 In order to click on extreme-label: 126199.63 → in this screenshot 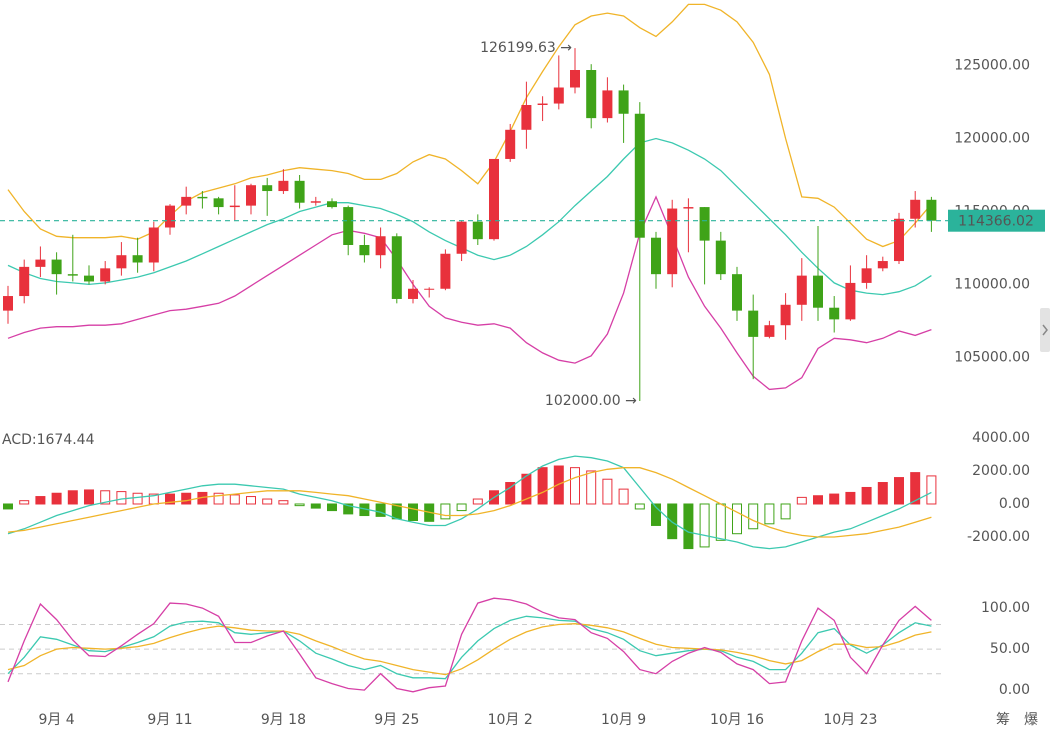, I will do `click(526, 48)`.